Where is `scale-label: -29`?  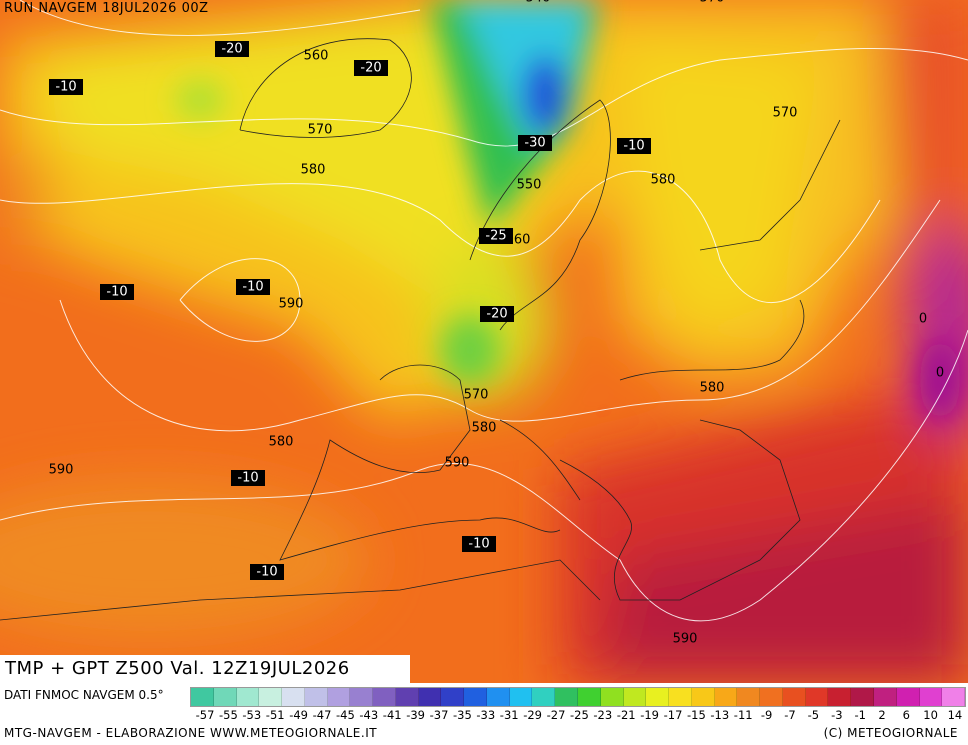
scale-label: -29 is located at coordinates (532, 715).